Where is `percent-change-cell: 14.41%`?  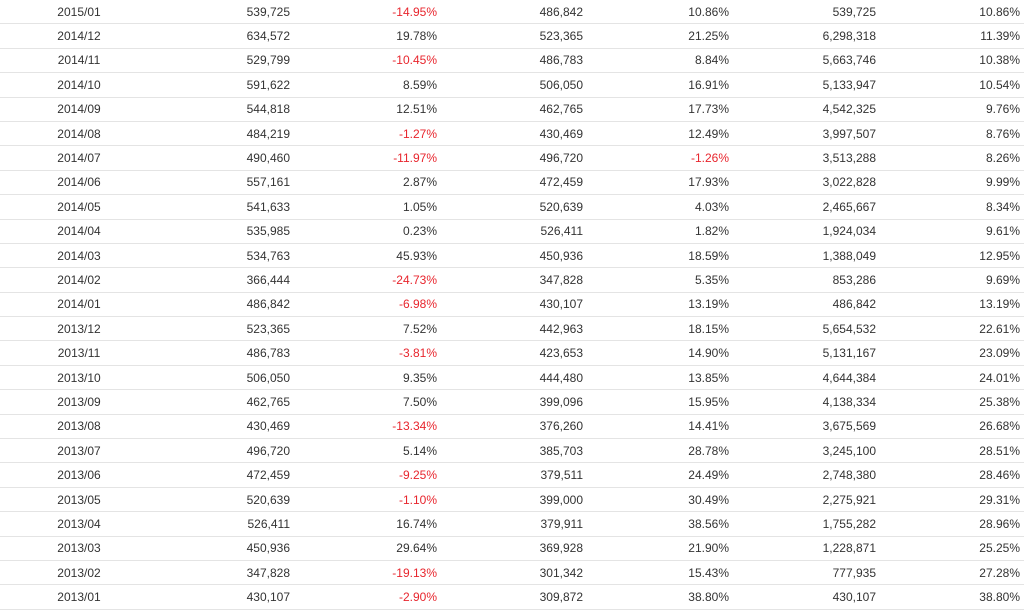 percent-change-cell: 14.41% is located at coordinates (660, 427).